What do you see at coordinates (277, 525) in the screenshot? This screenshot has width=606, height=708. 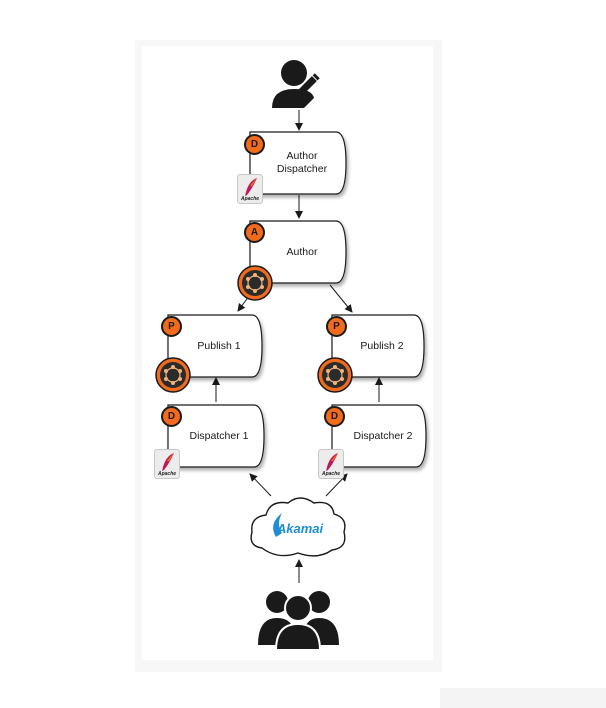 I see `akamai-swoosh-icon` at bounding box center [277, 525].